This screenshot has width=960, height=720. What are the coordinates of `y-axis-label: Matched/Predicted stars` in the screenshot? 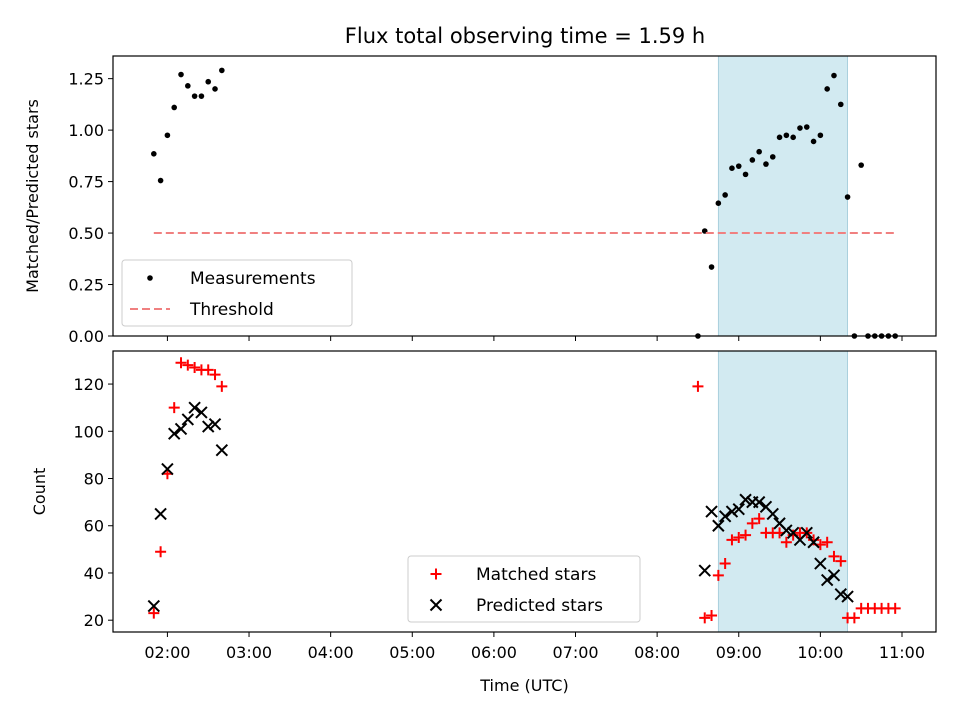 It's located at (32, 196).